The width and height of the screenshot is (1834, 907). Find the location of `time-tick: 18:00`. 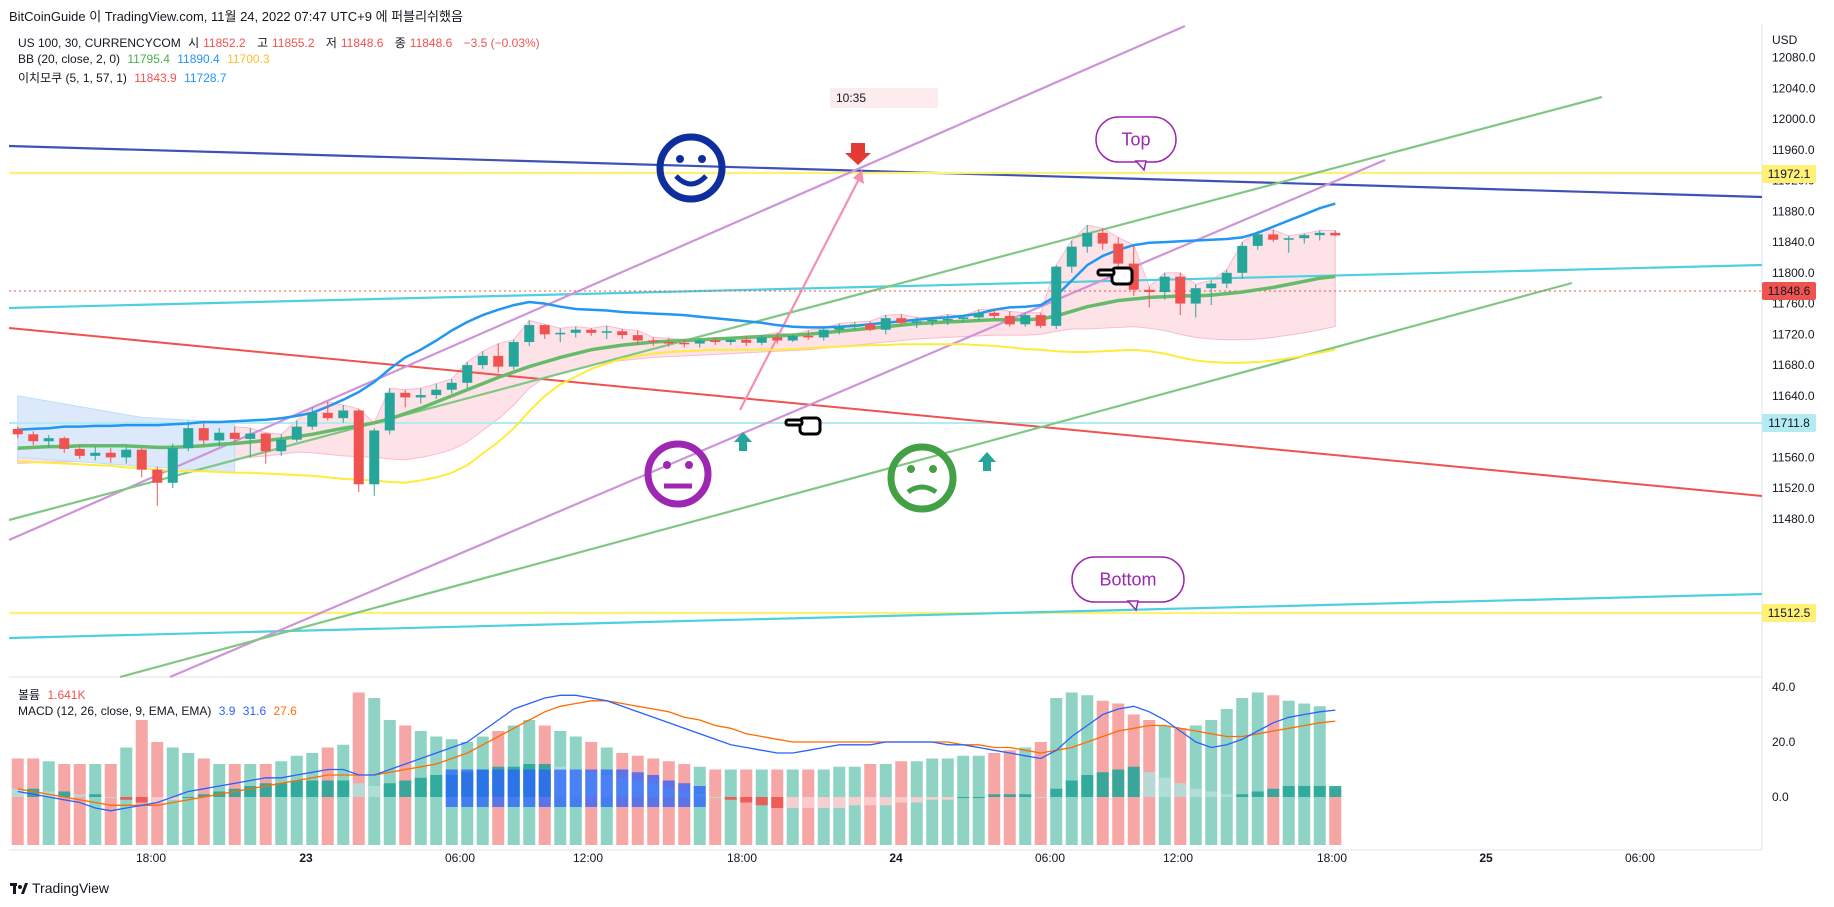

time-tick: 18:00 is located at coordinates (151, 858).